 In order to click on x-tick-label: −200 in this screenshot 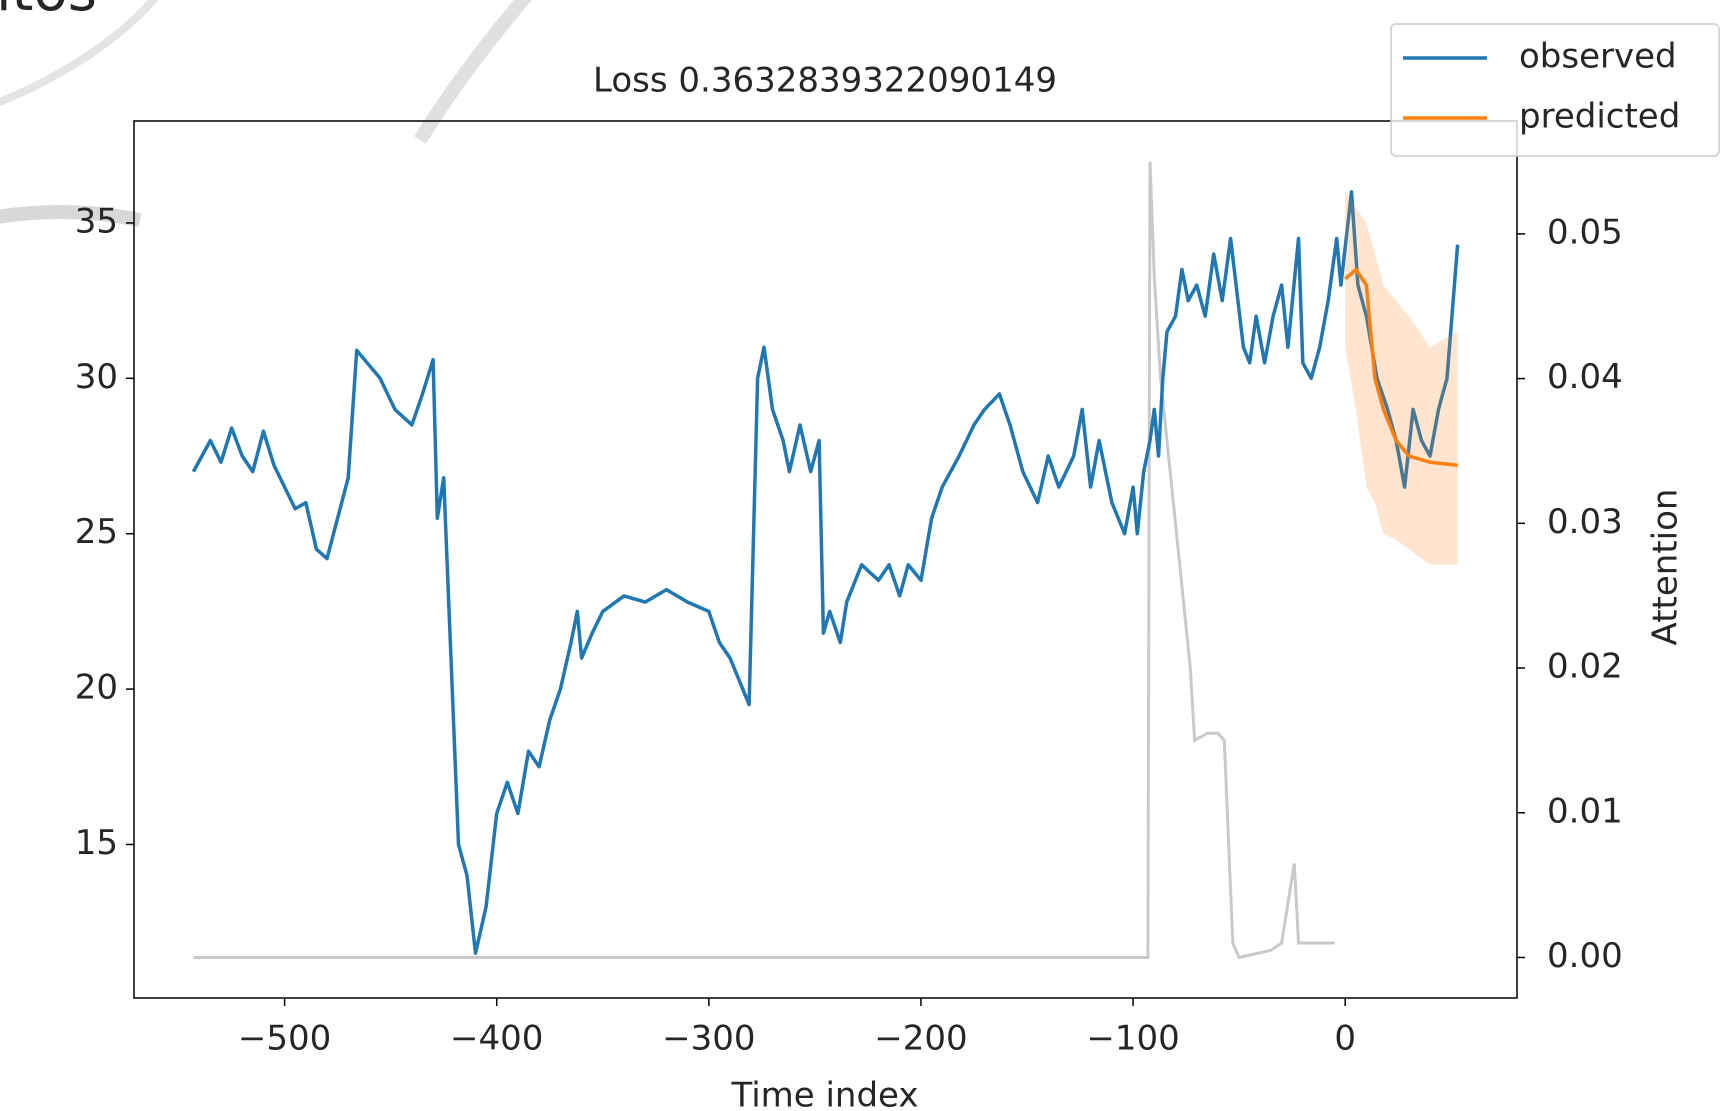, I will do `click(920, 1039)`.